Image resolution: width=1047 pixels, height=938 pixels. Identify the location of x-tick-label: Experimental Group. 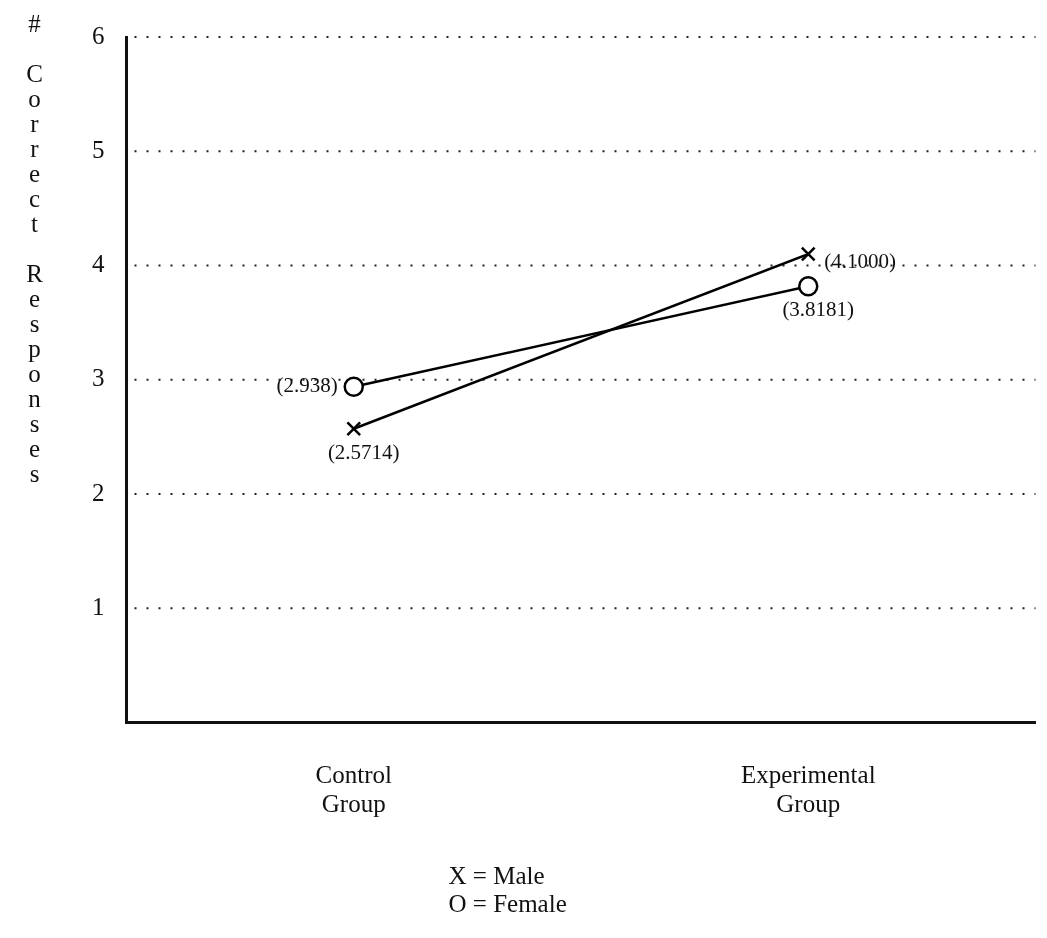
(808, 789).